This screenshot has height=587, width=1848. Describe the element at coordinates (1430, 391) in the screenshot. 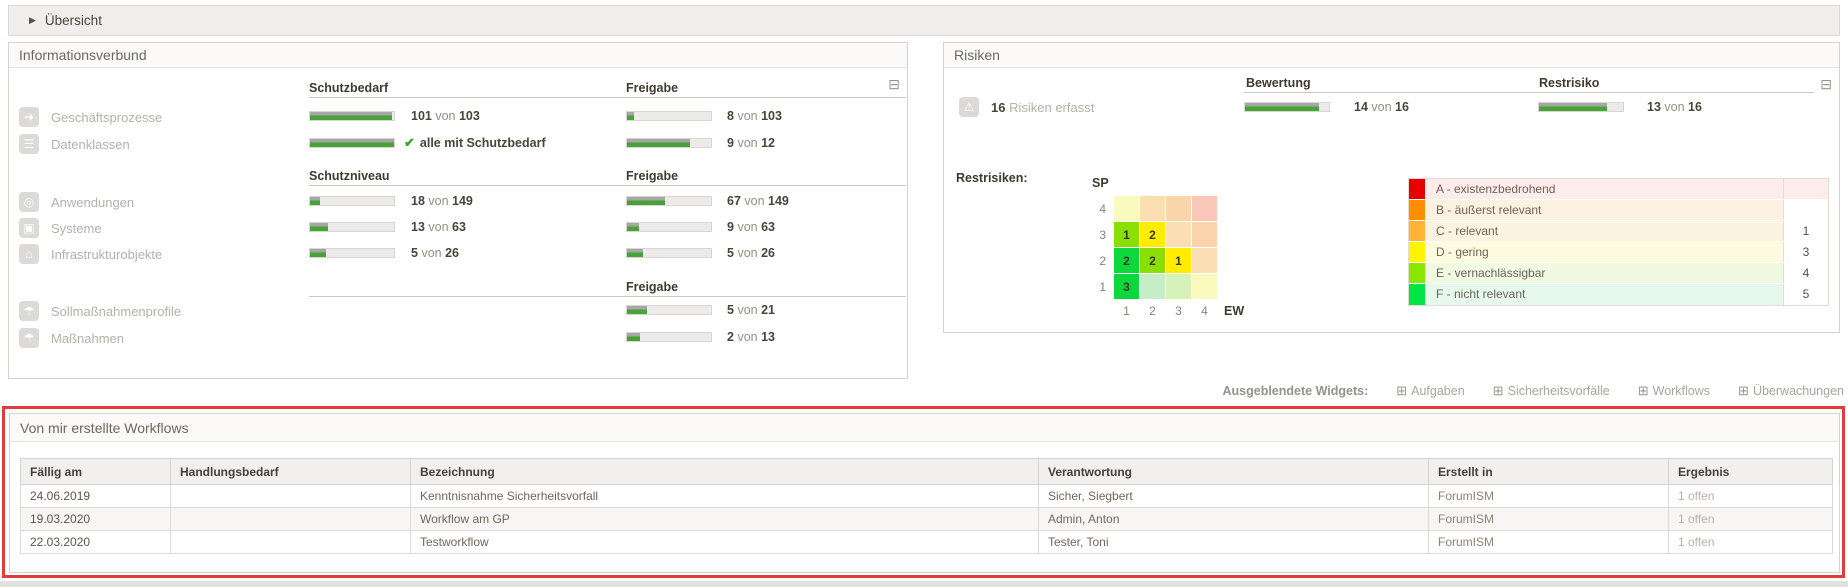

I see `show-widget-aufgaben: ⊞ Aufgaben` at that location.